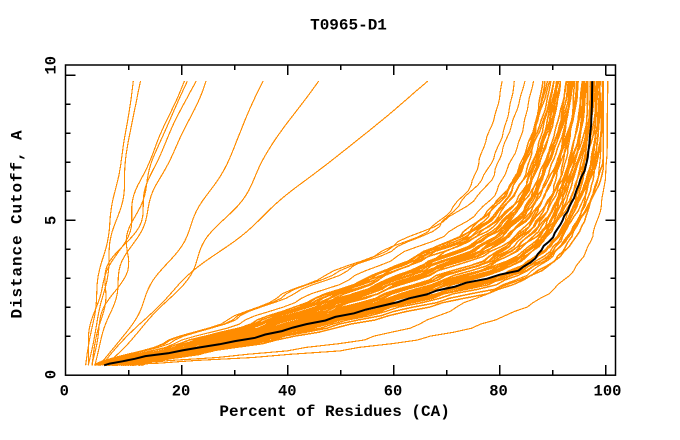 Image resolution: width=680 pixels, height=440 pixels. Describe the element at coordinates (287, 392) in the screenshot. I see `svg-text: 40` at that location.